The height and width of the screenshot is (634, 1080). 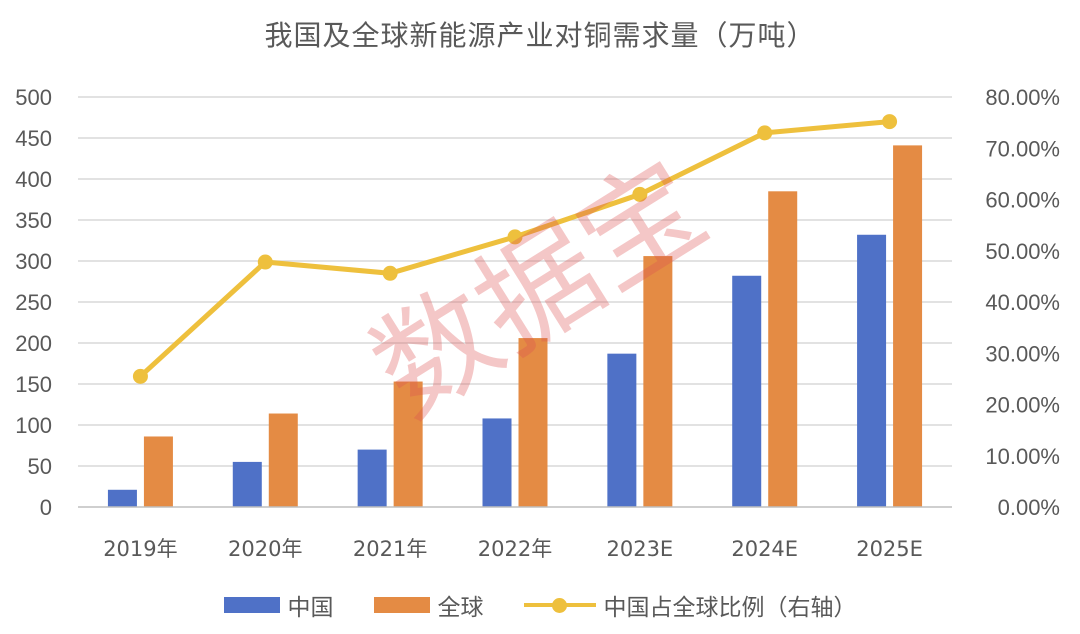 What do you see at coordinates (1022, 456) in the screenshot?
I see `right-tick-label: 10.00%` at bounding box center [1022, 456].